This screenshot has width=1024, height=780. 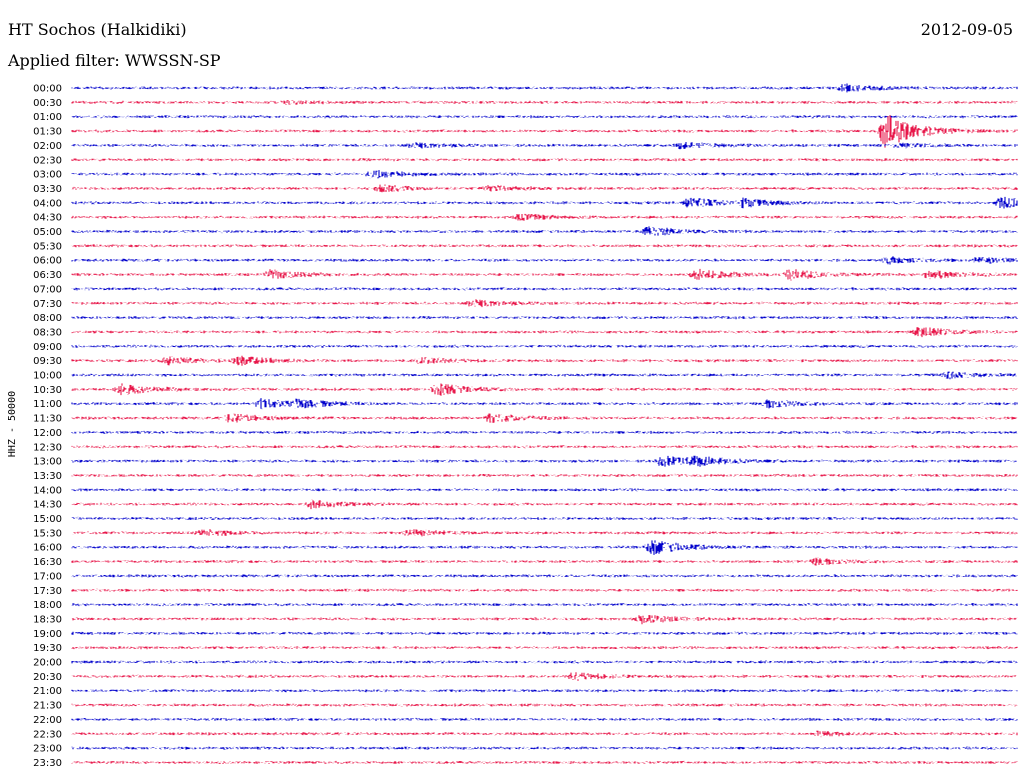 I want to click on row-time-label: 12:00, so click(x=47, y=433).